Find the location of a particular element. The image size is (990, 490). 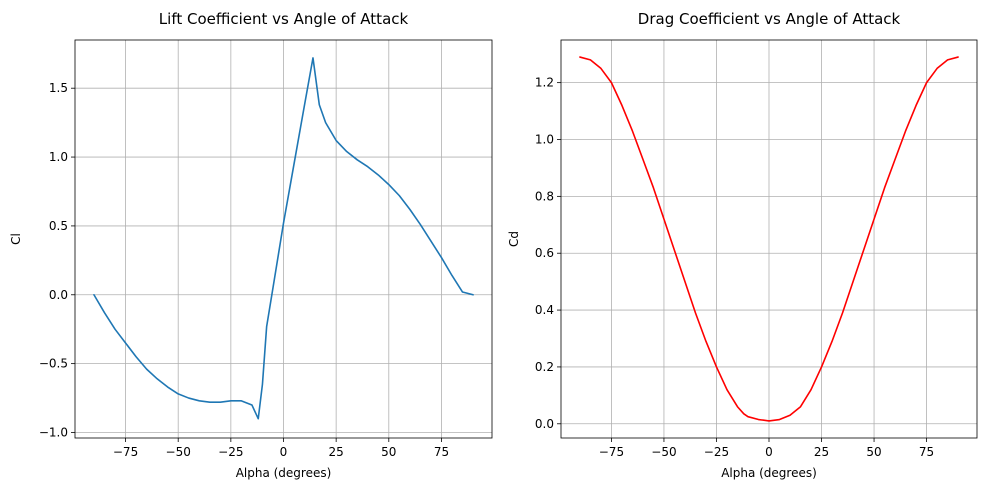

lift-x-tick-label: 25 is located at coordinates (336, 452).